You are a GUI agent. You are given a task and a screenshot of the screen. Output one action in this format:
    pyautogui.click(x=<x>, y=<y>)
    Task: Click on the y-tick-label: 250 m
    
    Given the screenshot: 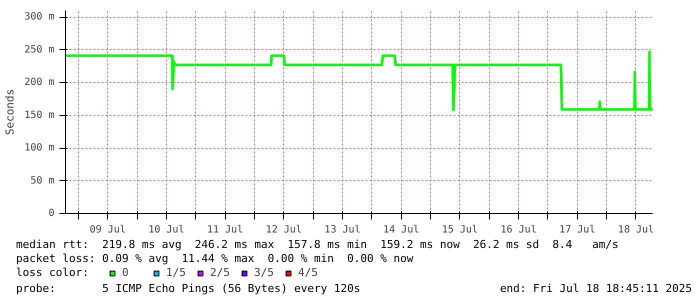 What is the action you would take?
    pyautogui.click(x=39, y=50)
    